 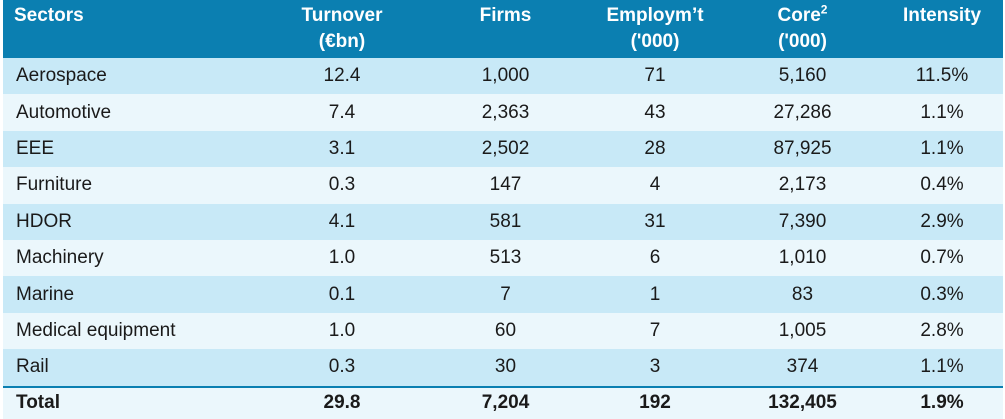 I want to click on cell-firms: 513, so click(x=505, y=258).